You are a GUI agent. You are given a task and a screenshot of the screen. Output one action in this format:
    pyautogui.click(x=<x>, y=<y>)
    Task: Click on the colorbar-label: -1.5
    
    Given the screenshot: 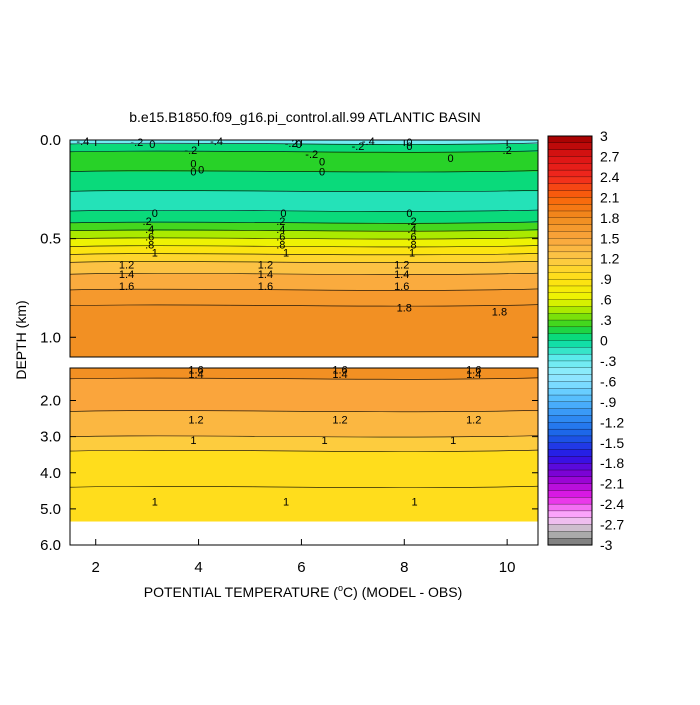 What is the action you would take?
    pyautogui.click(x=612, y=443)
    